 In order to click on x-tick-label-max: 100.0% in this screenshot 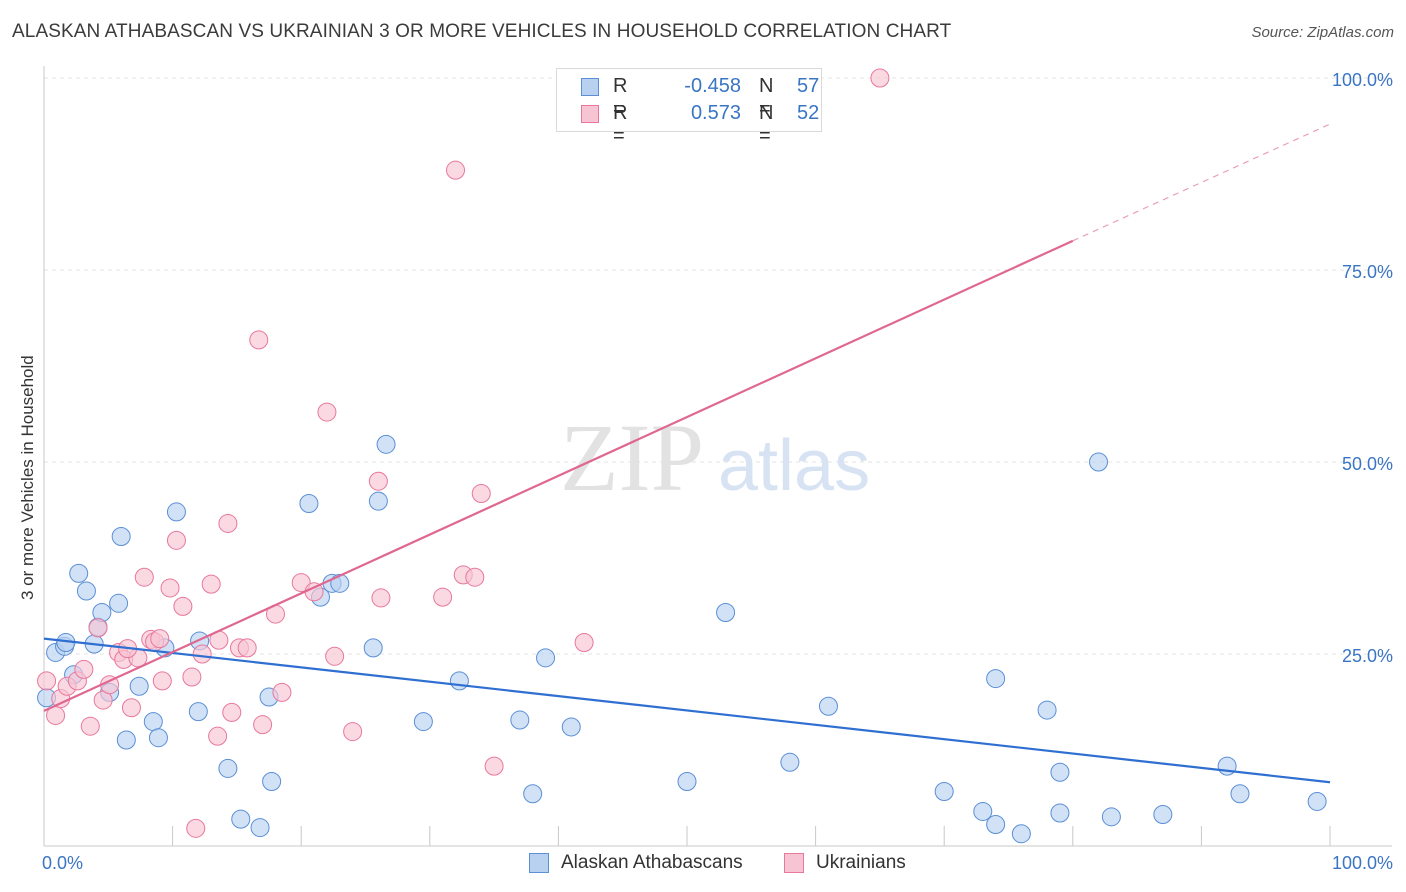, I will do `click(1362, 863)`.